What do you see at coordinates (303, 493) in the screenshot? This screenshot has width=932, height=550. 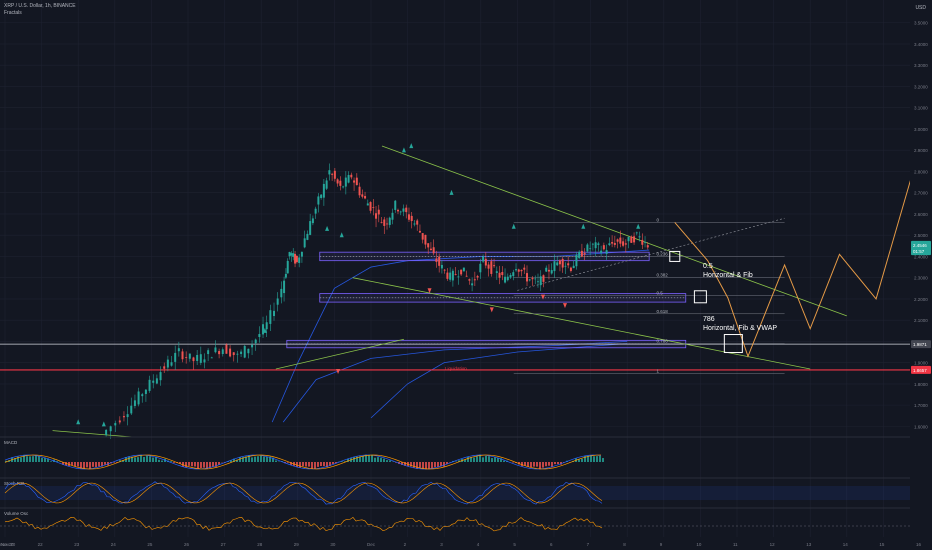 I see `stoch-d` at bounding box center [303, 493].